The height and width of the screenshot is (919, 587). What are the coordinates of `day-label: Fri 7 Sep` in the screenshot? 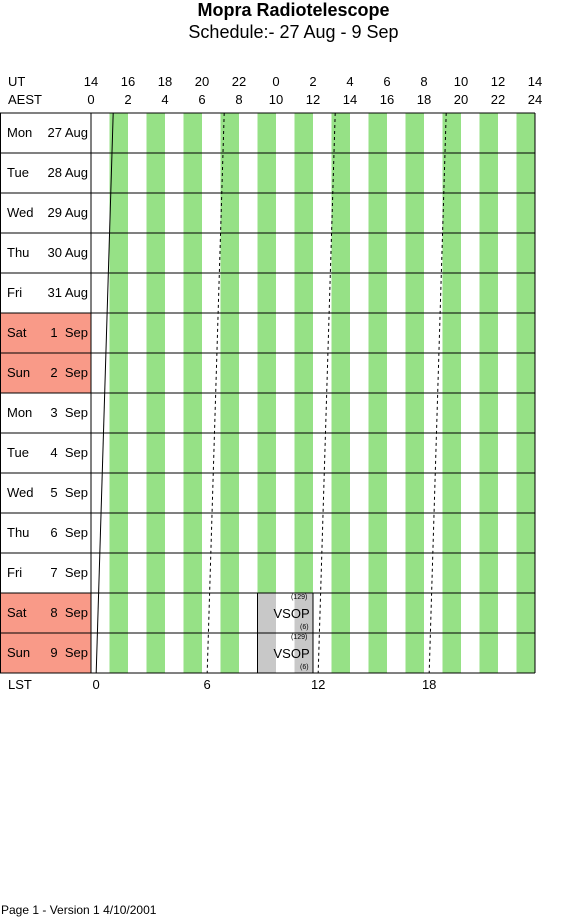 It's located at (45, 573).